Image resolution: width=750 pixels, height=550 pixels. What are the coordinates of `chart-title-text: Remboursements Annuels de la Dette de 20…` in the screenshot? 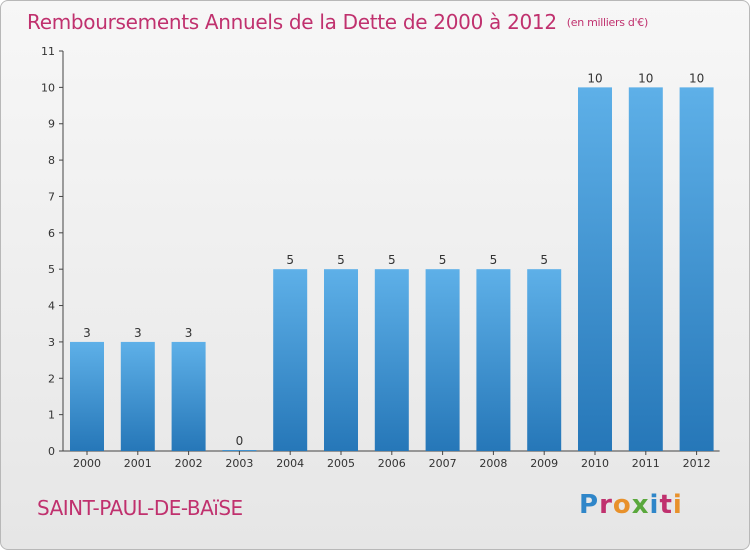 It's located at (292, 22).